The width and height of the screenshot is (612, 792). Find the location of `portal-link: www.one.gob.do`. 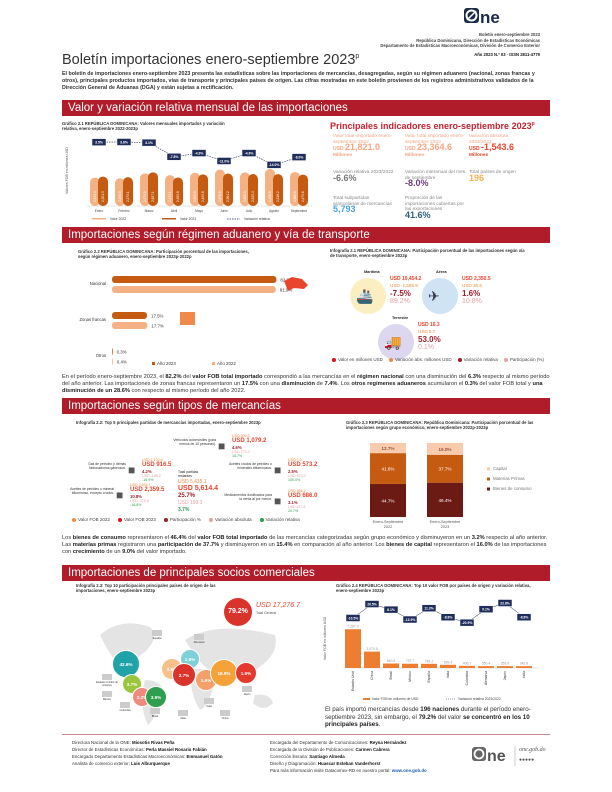

portal-link: www.one.gob.do is located at coordinates (409, 770).